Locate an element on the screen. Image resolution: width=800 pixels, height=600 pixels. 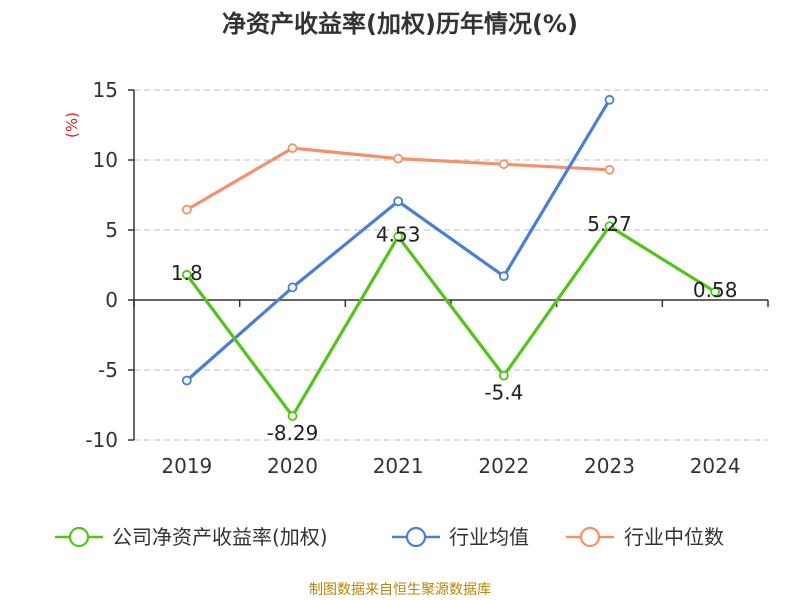
legend: 公司净资产收益率(加权) 行业均值 行业中位数 is located at coordinates (389, 537).